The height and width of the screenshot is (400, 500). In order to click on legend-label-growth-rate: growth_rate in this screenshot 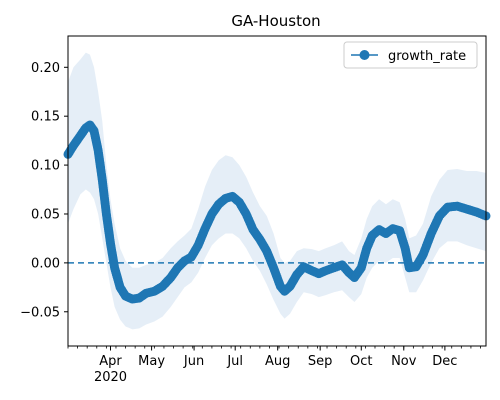, I will do `click(427, 56)`.